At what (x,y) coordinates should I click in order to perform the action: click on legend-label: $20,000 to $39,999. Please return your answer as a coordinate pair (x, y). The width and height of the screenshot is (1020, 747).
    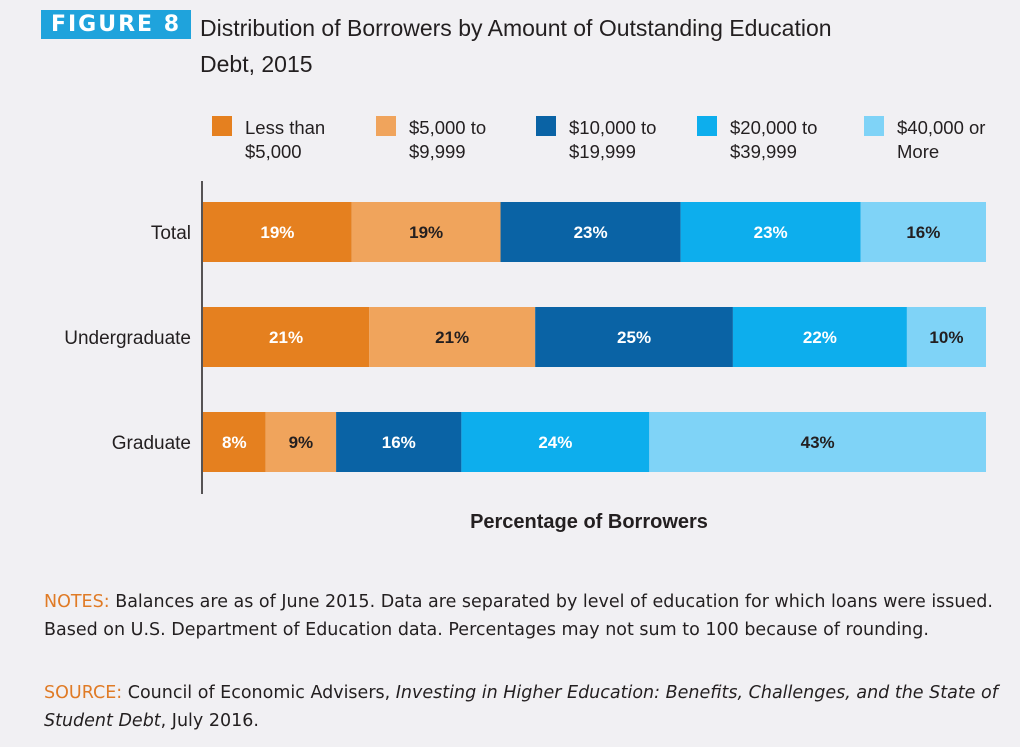
    Looking at the image, I should click on (790, 140).